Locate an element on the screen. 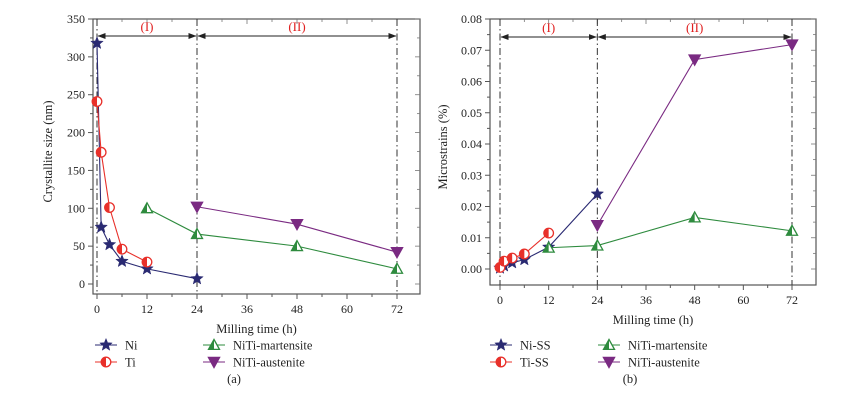 The width and height of the screenshot is (854, 401). legend-item: NiTi-austenite is located at coordinates (254, 363).